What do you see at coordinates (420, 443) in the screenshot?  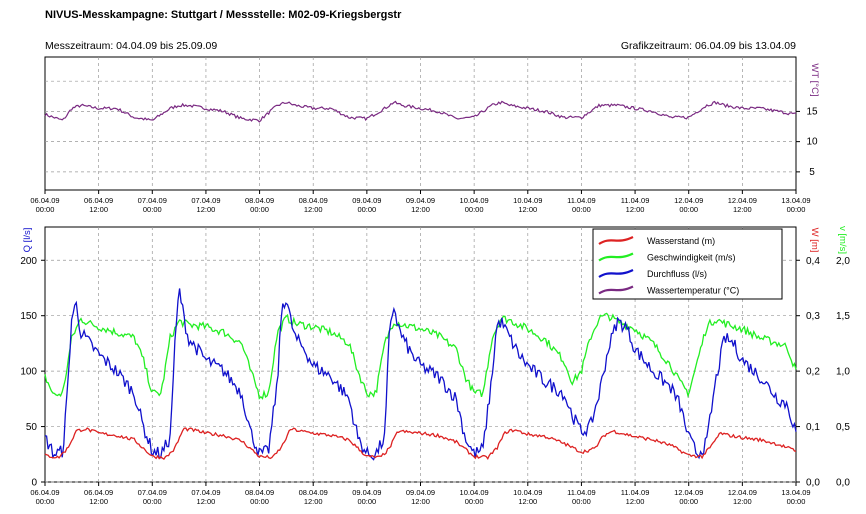 I see `wasserstand-series-line` at bounding box center [420, 443].